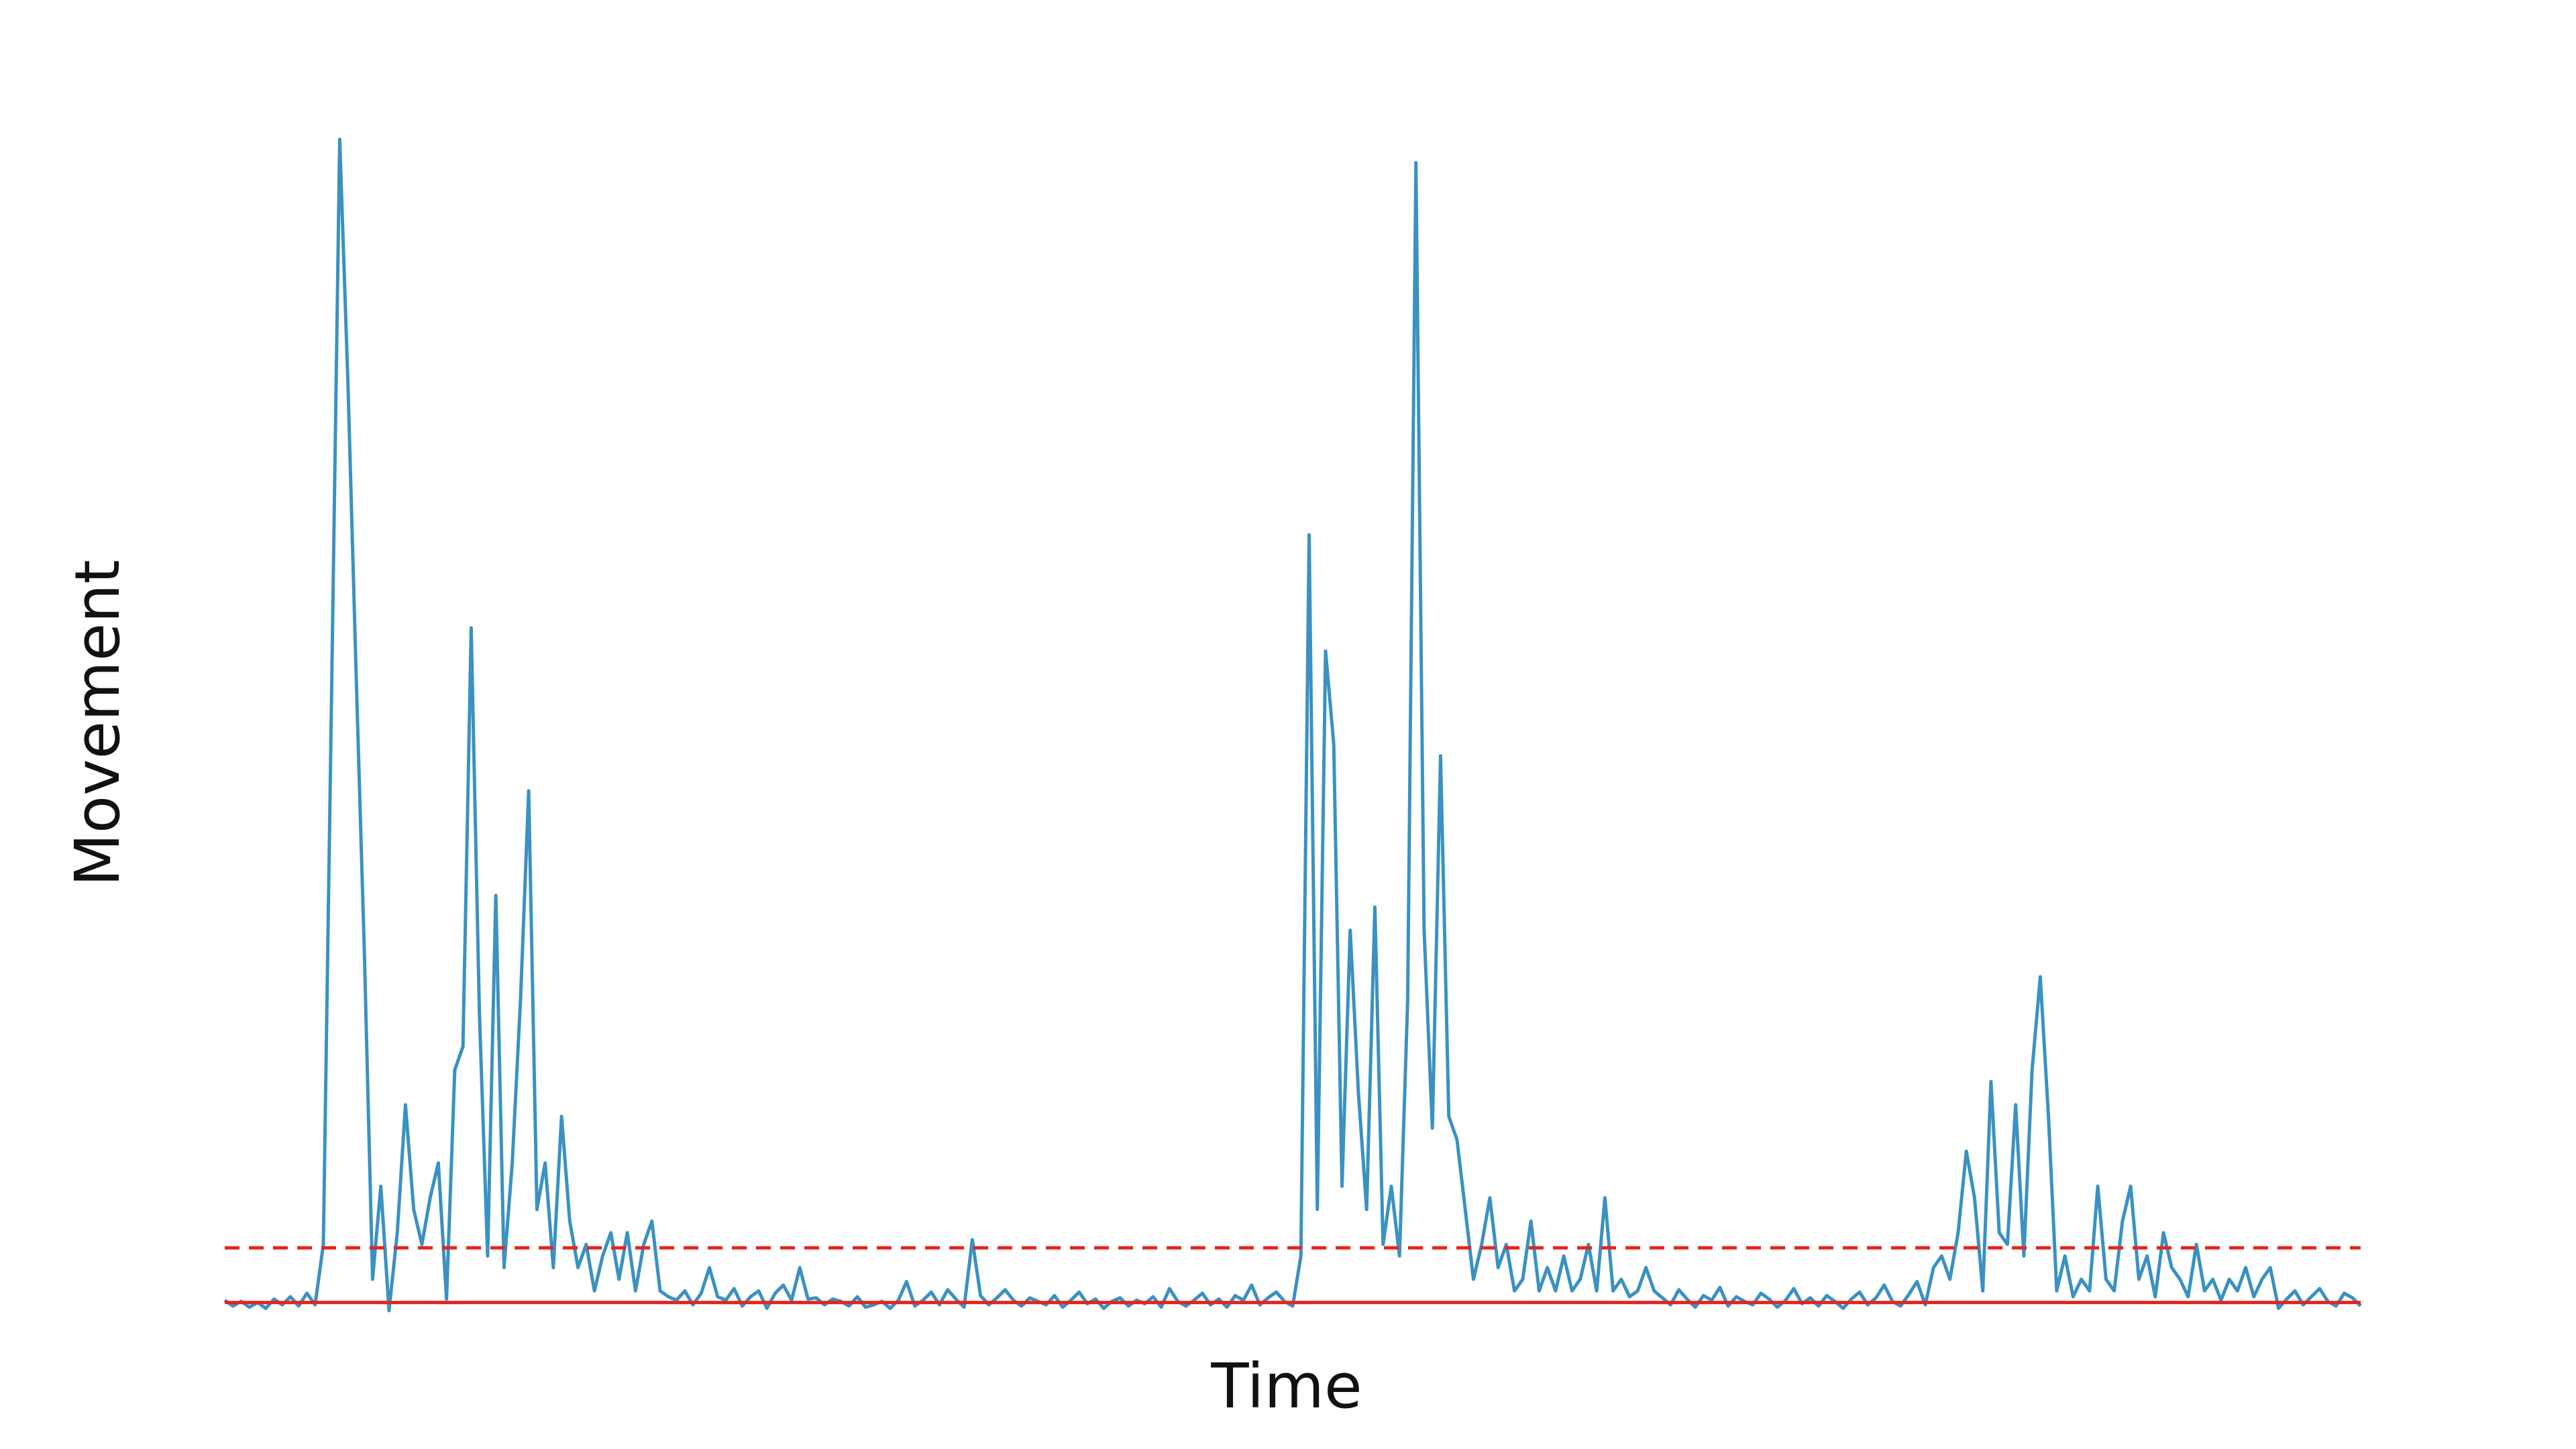 This screenshot has width=2576, height=1449. Describe the element at coordinates (1286, 1386) in the screenshot. I see `x-axis-label: Time` at that location.